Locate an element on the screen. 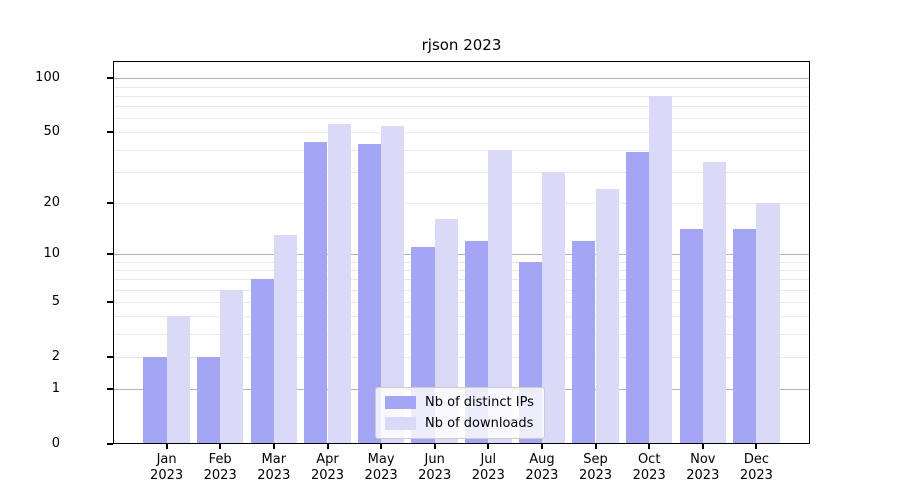  x-tick-month: Sep is located at coordinates (595, 459).